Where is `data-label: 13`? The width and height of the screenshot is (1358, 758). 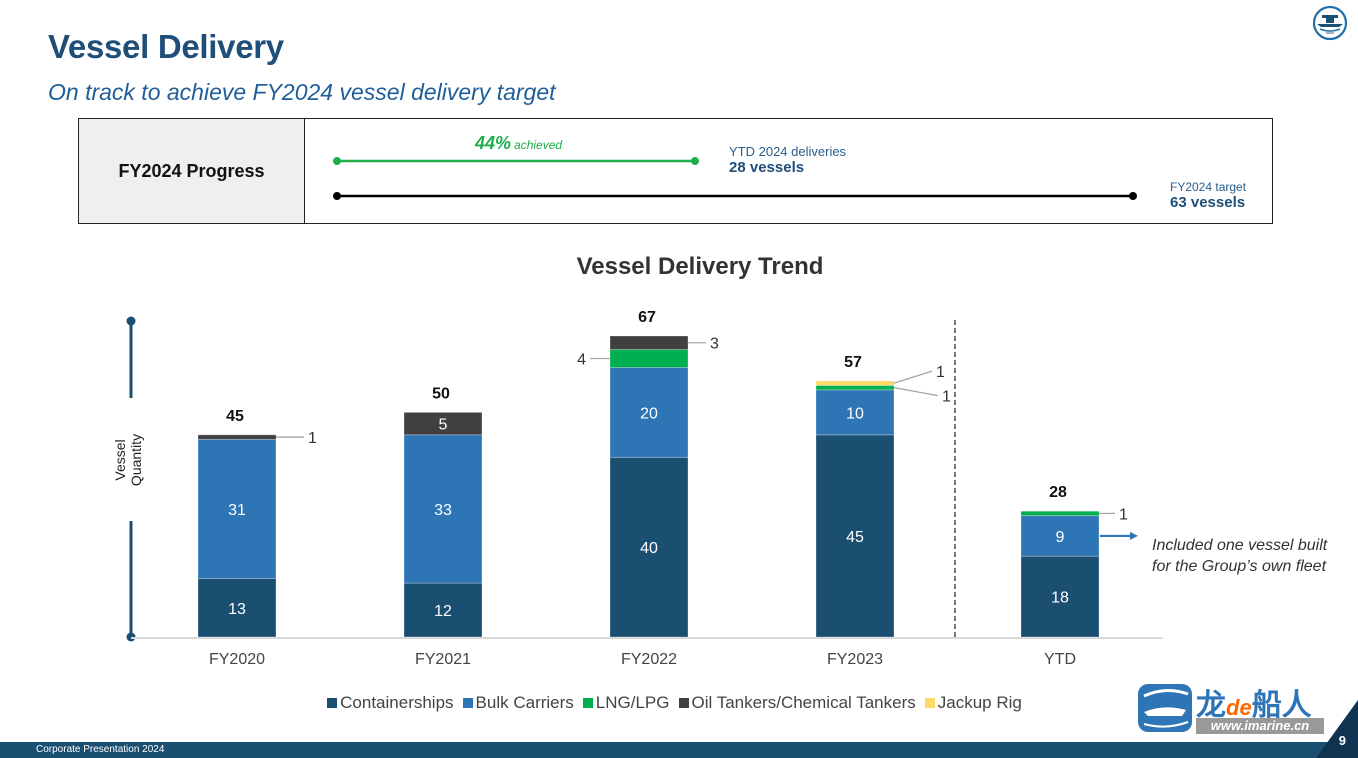 data-label: 13 is located at coordinates (237, 609).